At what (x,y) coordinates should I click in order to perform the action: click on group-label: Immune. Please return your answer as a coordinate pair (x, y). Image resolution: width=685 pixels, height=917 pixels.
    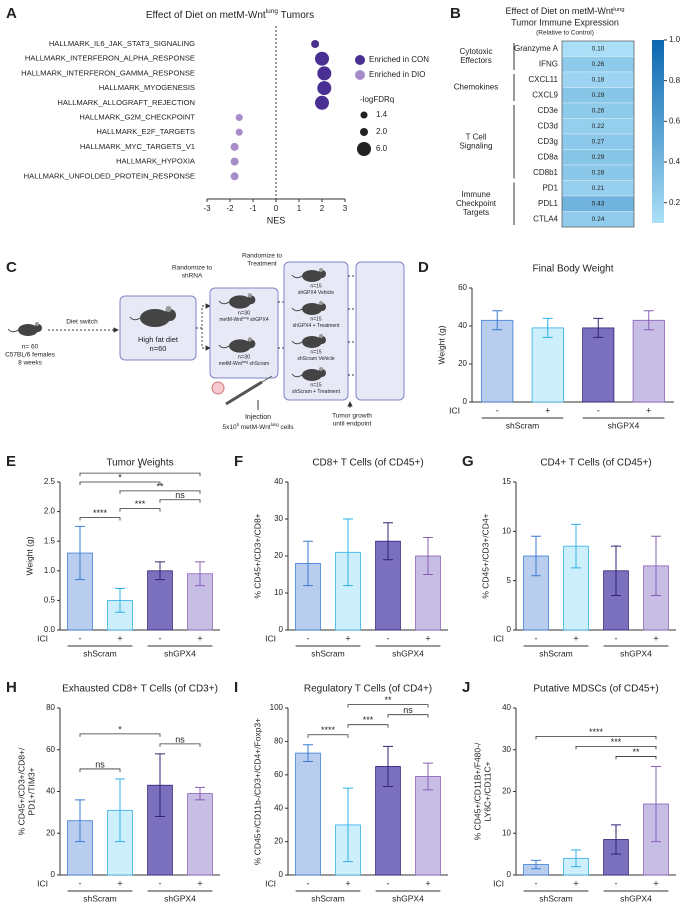
    Looking at the image, I should click on (476, 194).